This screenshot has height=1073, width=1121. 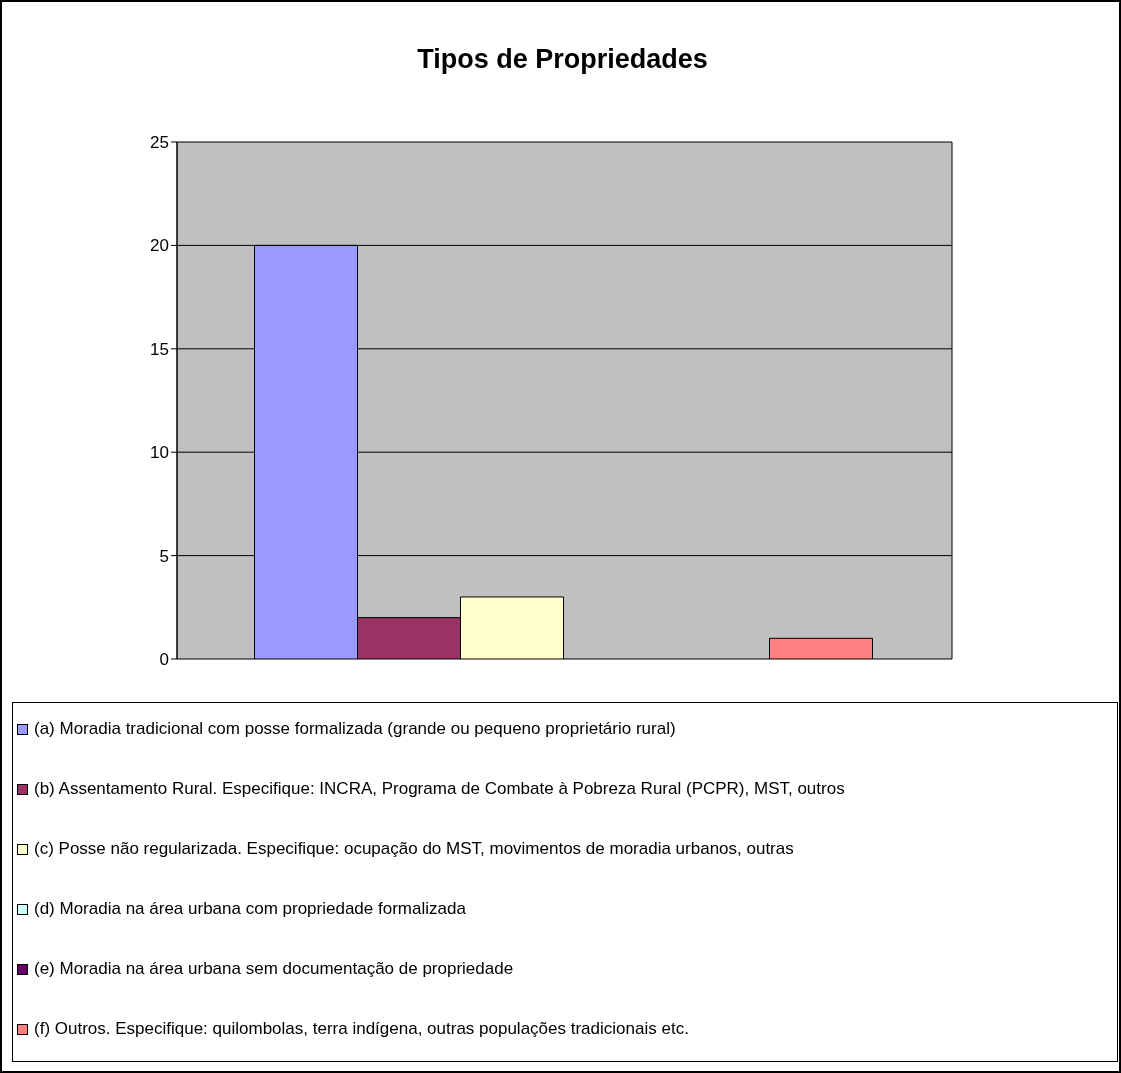 What do you see at coordinates (159, 453) in the screenshot?
I see `y-tick-label: 10` at bounding box center [159, 453].